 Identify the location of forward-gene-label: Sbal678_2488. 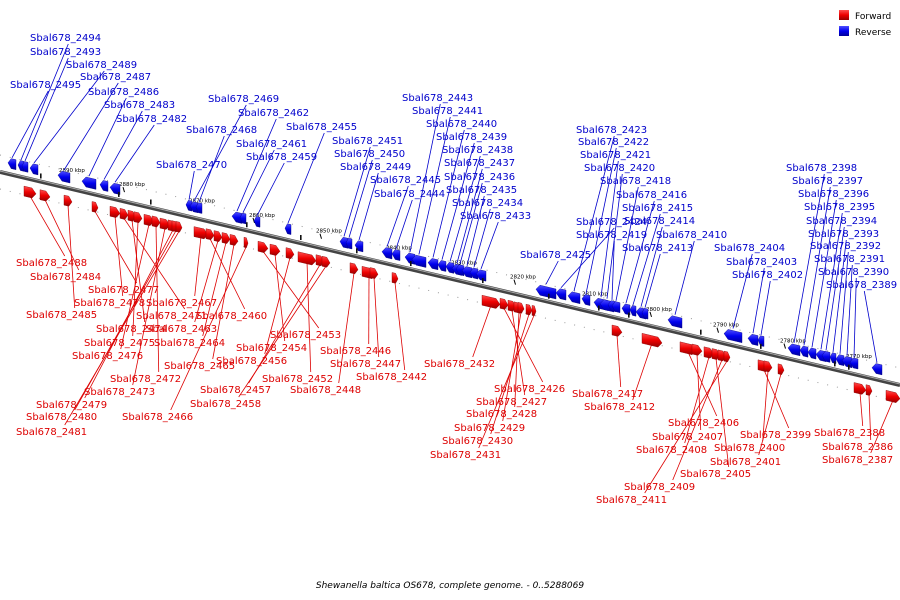
(51, 263).